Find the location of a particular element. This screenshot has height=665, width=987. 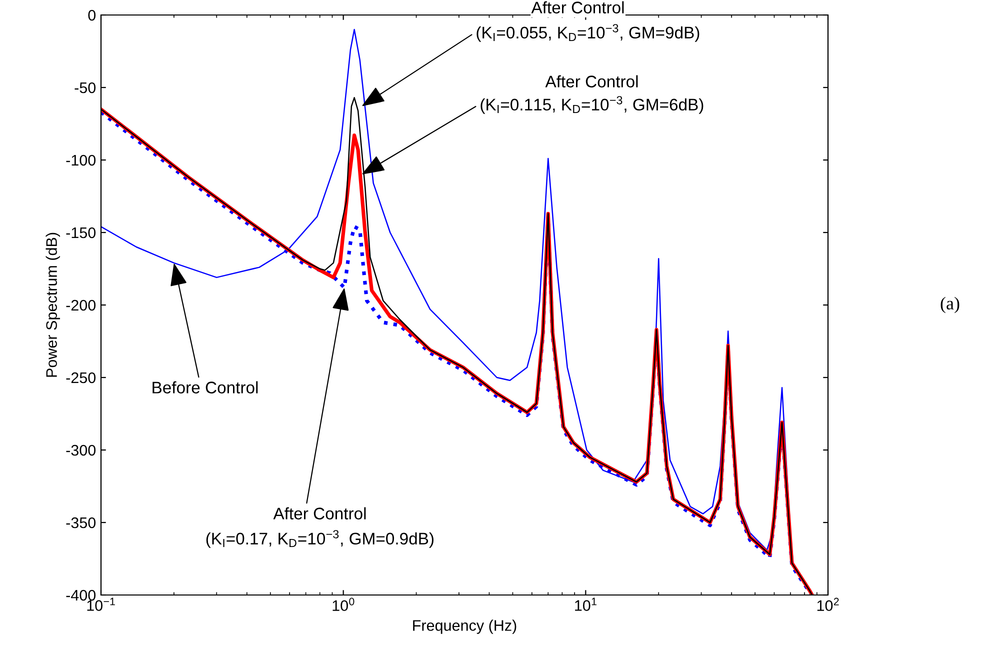

y-tick-label: -350 is located at coordinates (81, 522).